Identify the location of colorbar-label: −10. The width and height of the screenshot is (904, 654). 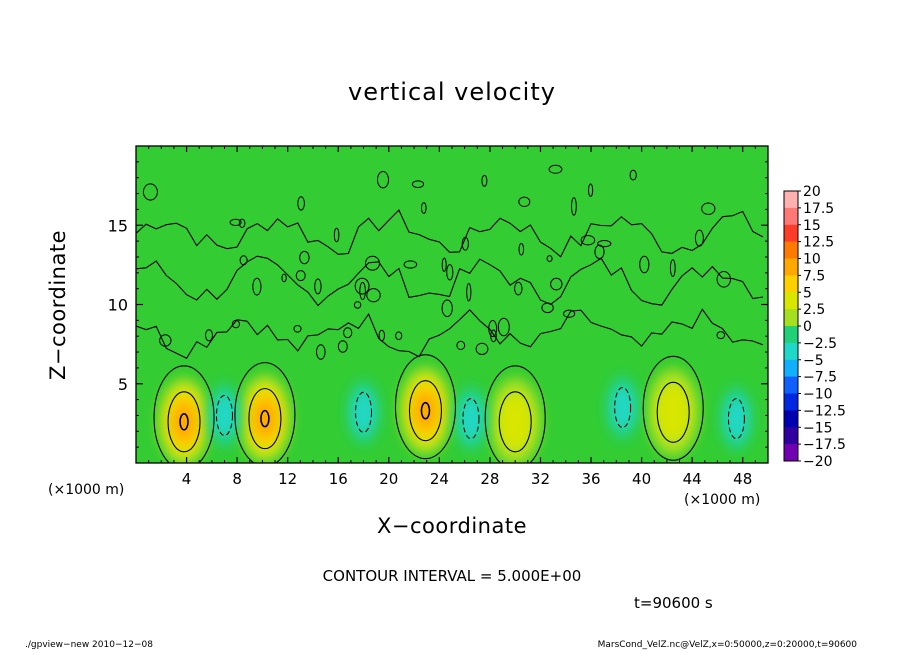
(818, 395).